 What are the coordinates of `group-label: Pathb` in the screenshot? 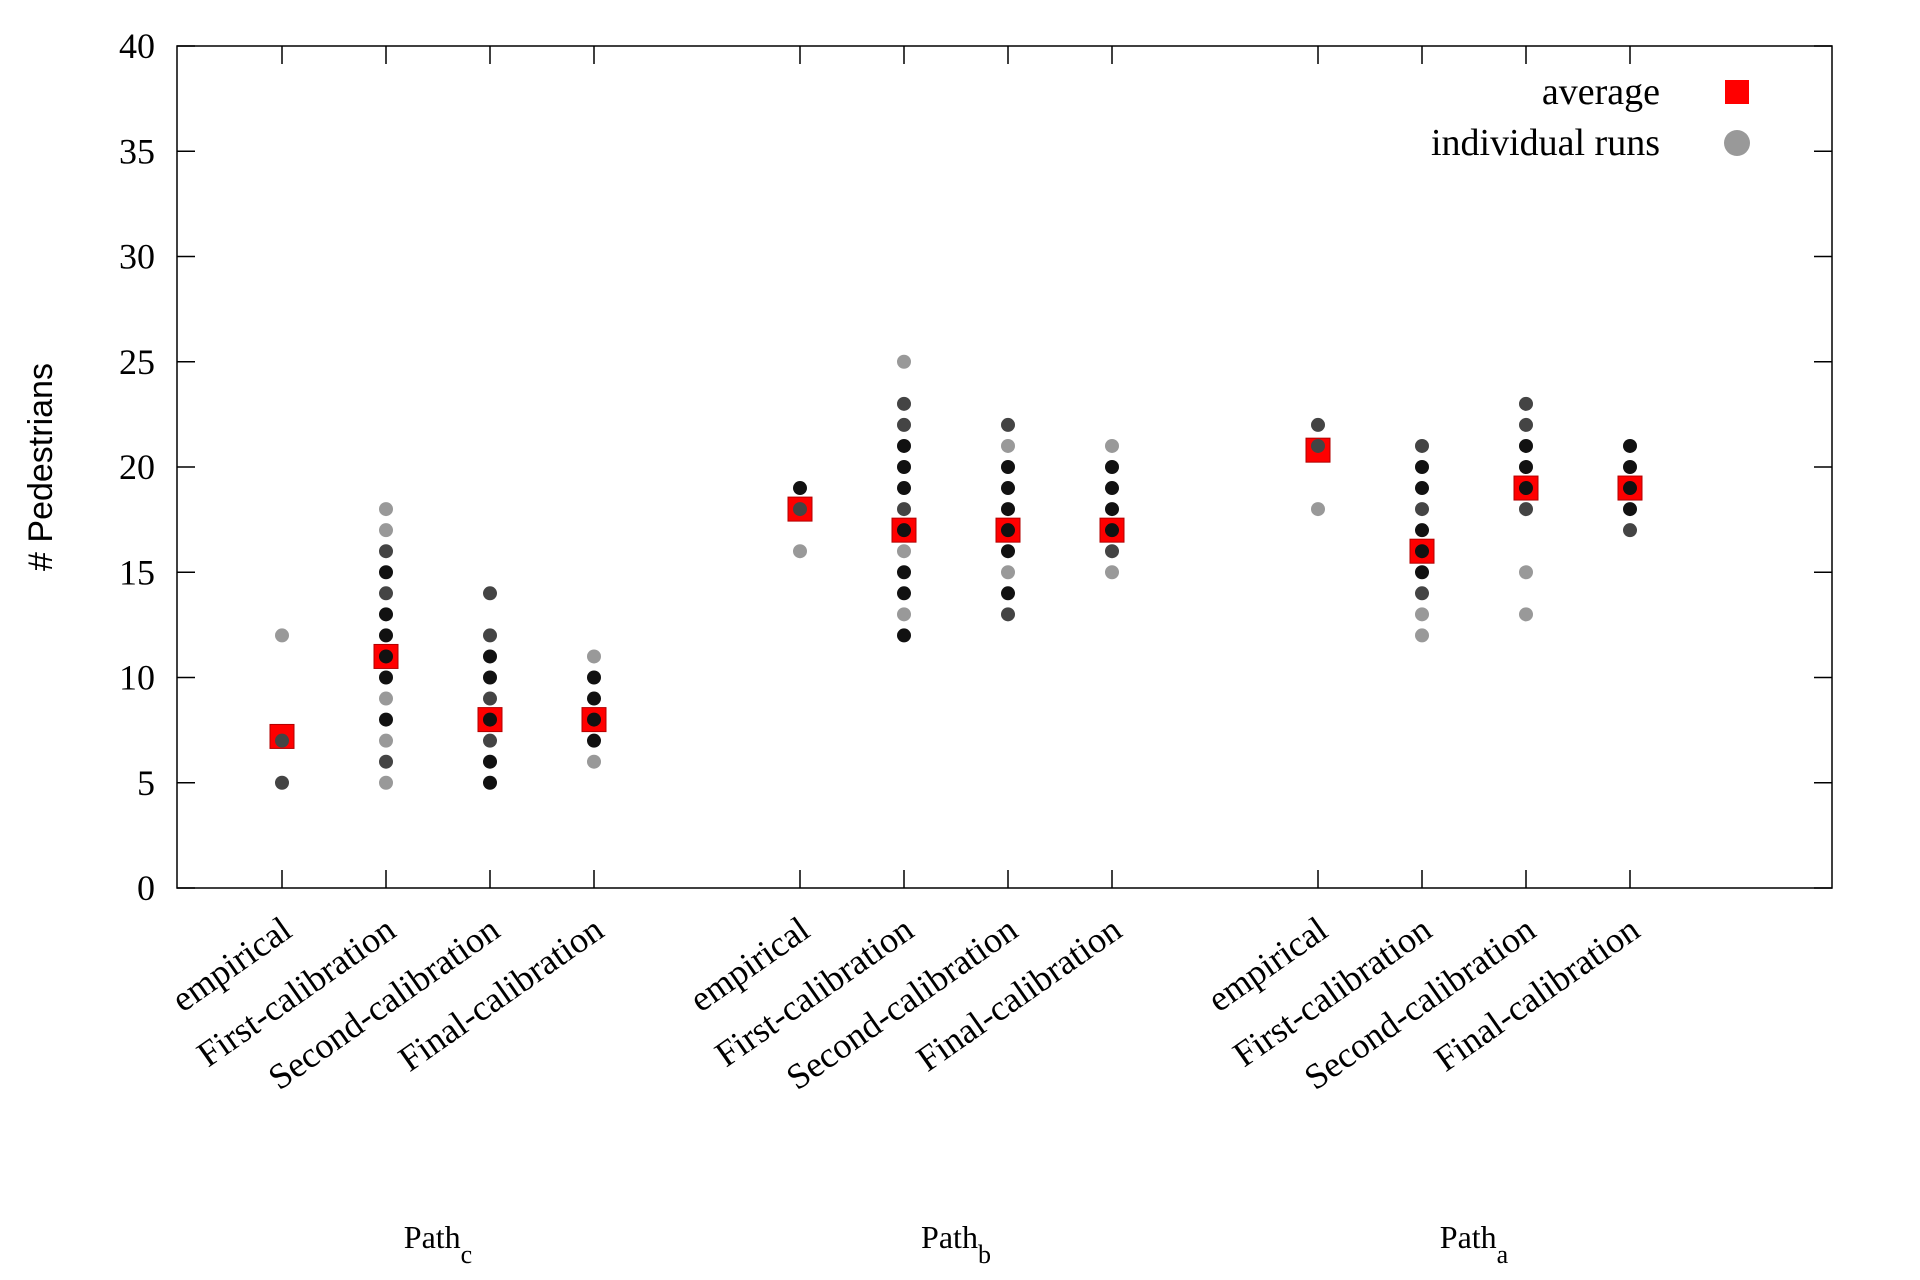 It's located at (956, 1244).